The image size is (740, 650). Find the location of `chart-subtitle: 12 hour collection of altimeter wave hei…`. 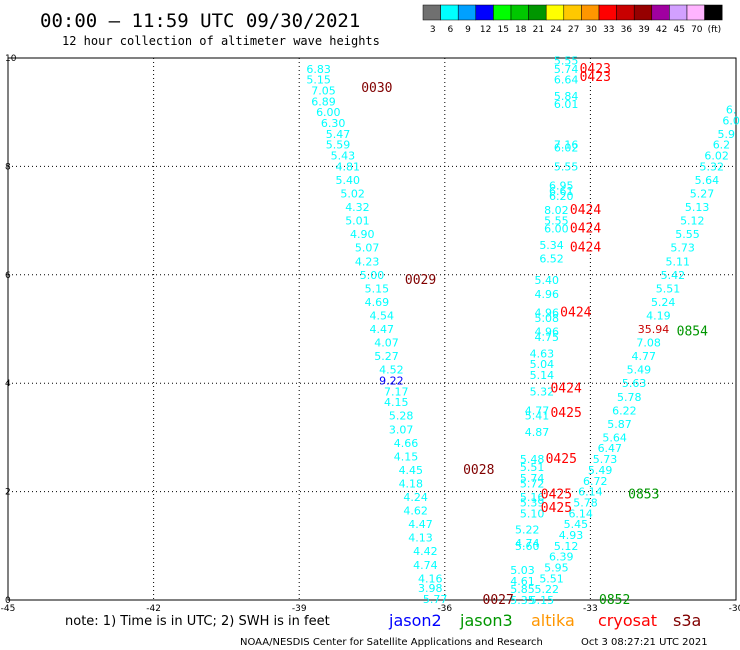

chart-subtitle: 12 hour collection of altimeter wave hei… is located at coordinates (221, 41).